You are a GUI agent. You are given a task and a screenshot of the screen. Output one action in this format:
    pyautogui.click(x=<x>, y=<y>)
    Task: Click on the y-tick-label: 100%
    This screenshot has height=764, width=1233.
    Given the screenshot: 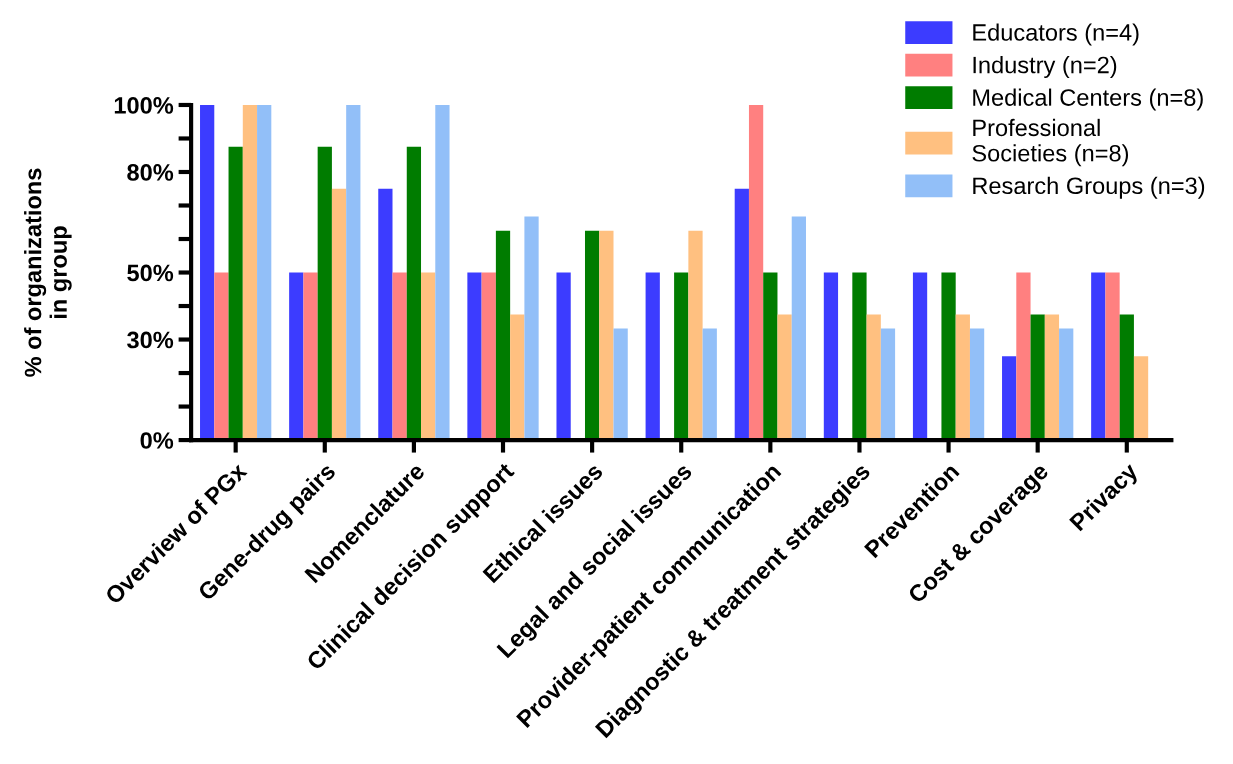 What is the action you would take?
    pyautogui.click(x=144, y=105)
    